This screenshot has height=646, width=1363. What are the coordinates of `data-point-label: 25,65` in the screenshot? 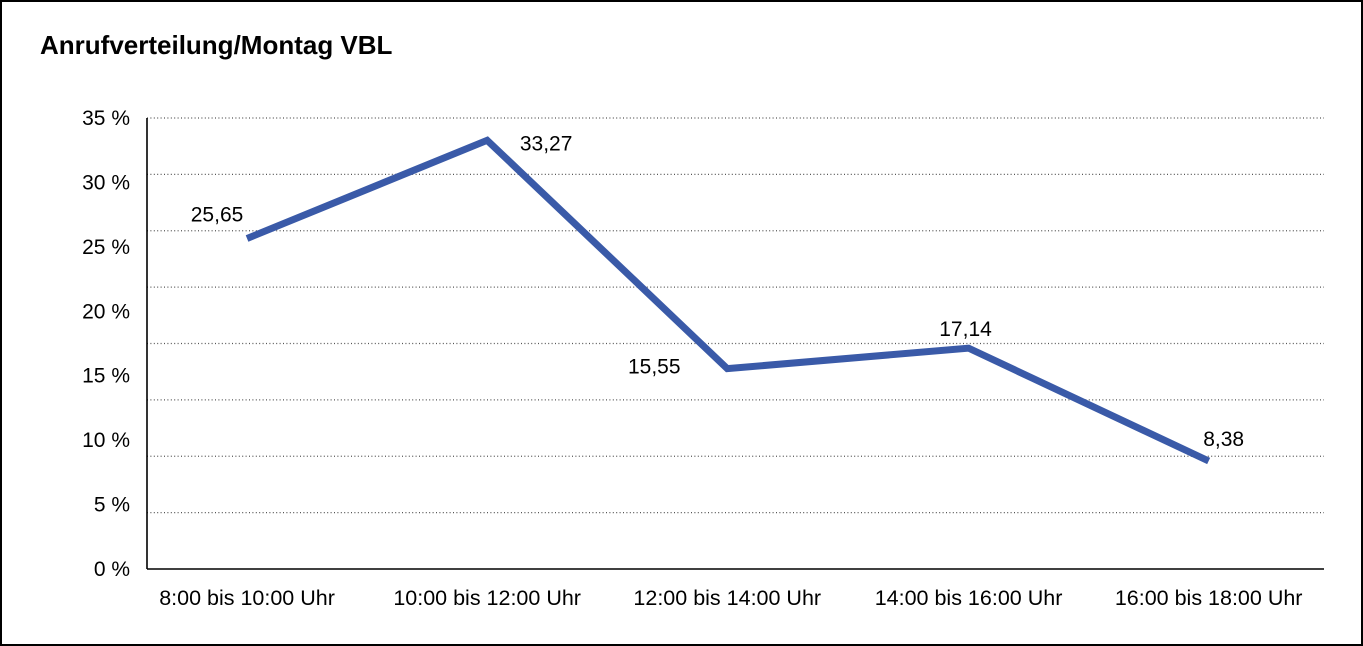 It's located at (217, 214).